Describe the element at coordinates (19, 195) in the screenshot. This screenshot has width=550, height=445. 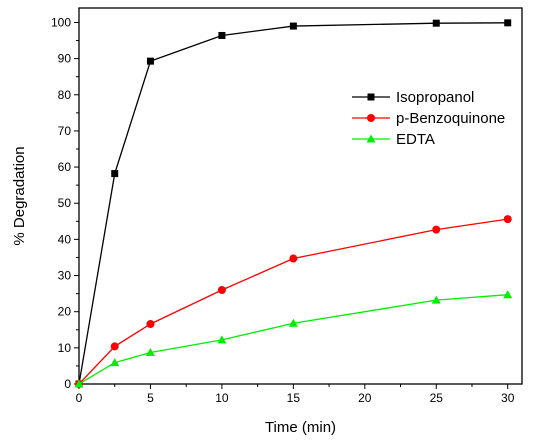
I see `y-axis-label: % Degradation` at that location.